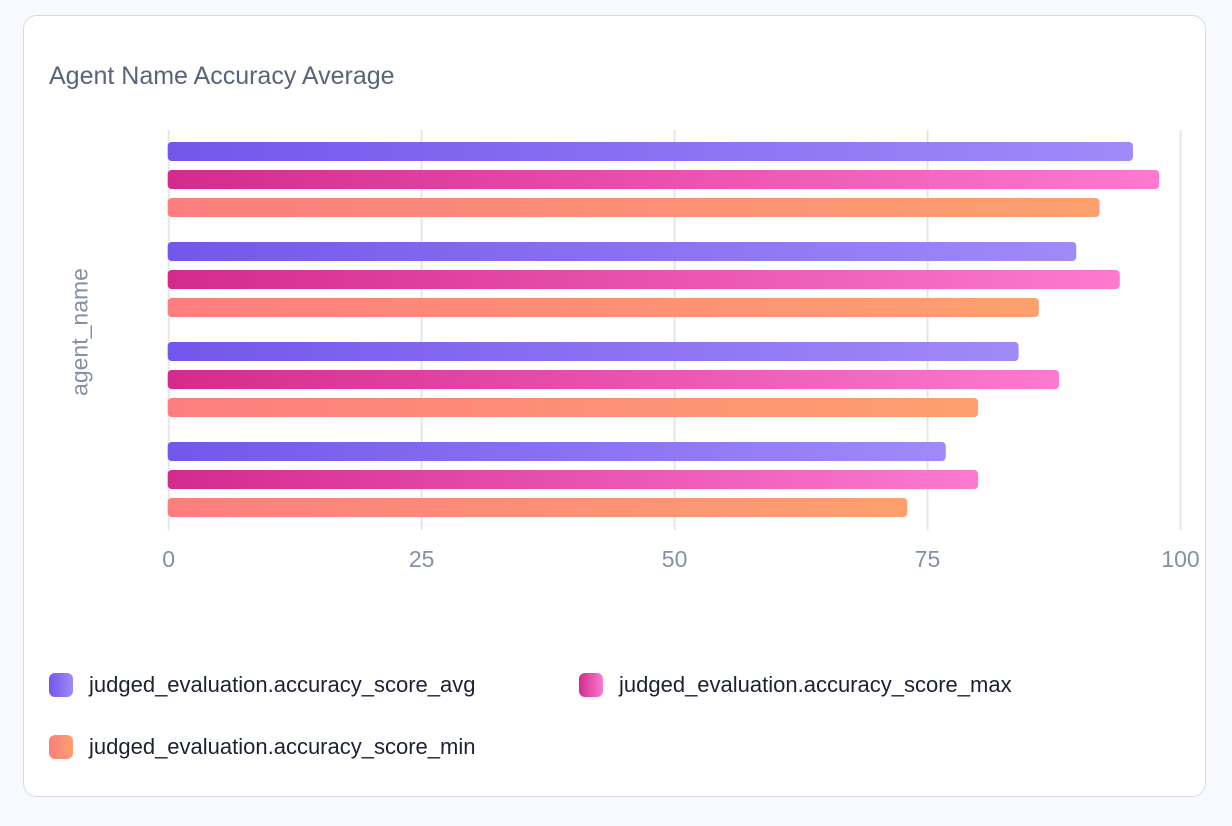 Image resolution: width=1232 pixels, height=826 pixels. What do you see at coordinates (928, 559) in the screenshot?
I see `x-tick-label: 75` at bounding box center [928, 559].